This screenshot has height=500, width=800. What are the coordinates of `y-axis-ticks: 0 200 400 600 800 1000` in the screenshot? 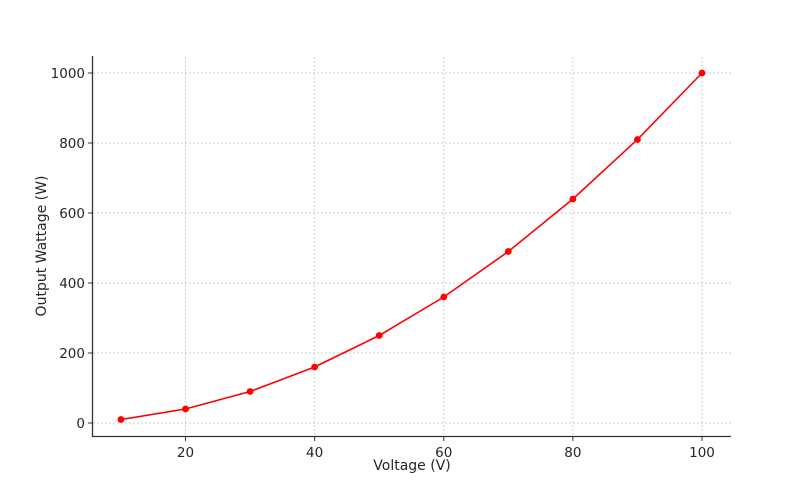 It's located at (71, 249).